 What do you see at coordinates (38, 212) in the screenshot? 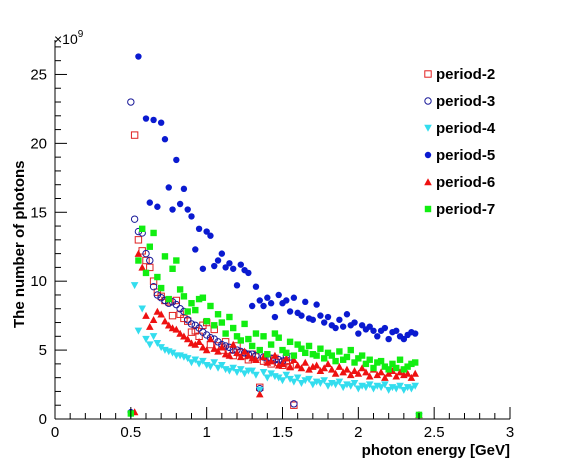
I see `y-tick-label: 15` at bounding box center [38, 212].